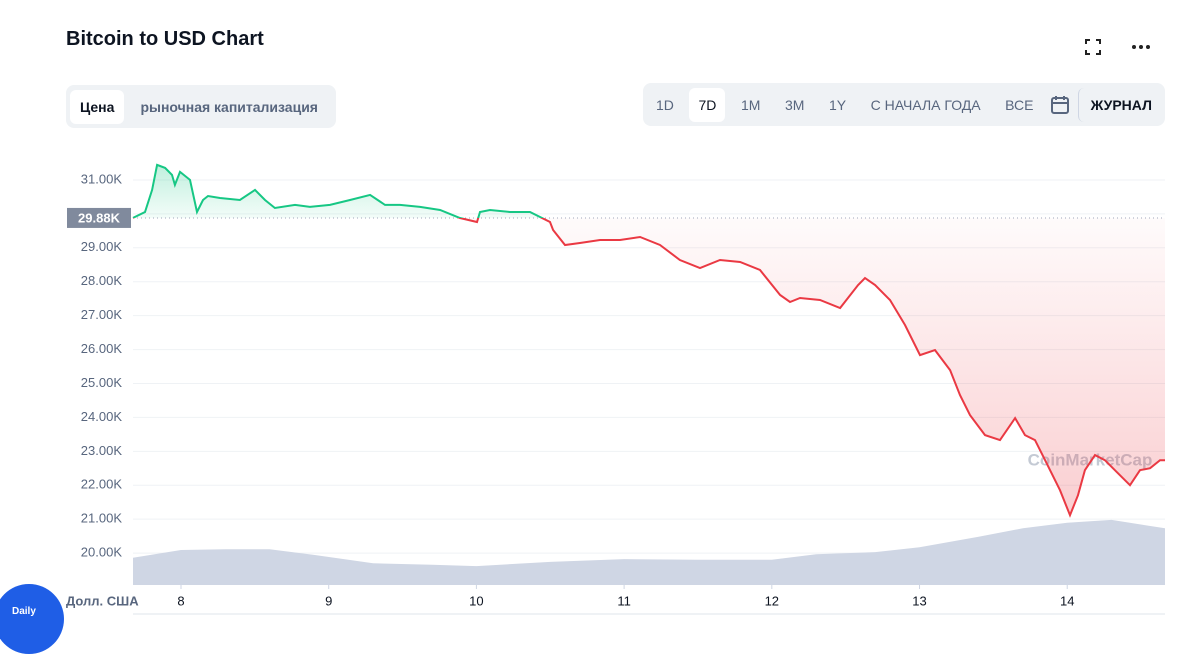 This screenshot has height=654, width=1200. What do you see at coordinates (102, 552) in the screenshot?
I see `y-tick-label: 20.00K` at bounding box center [102, 552].